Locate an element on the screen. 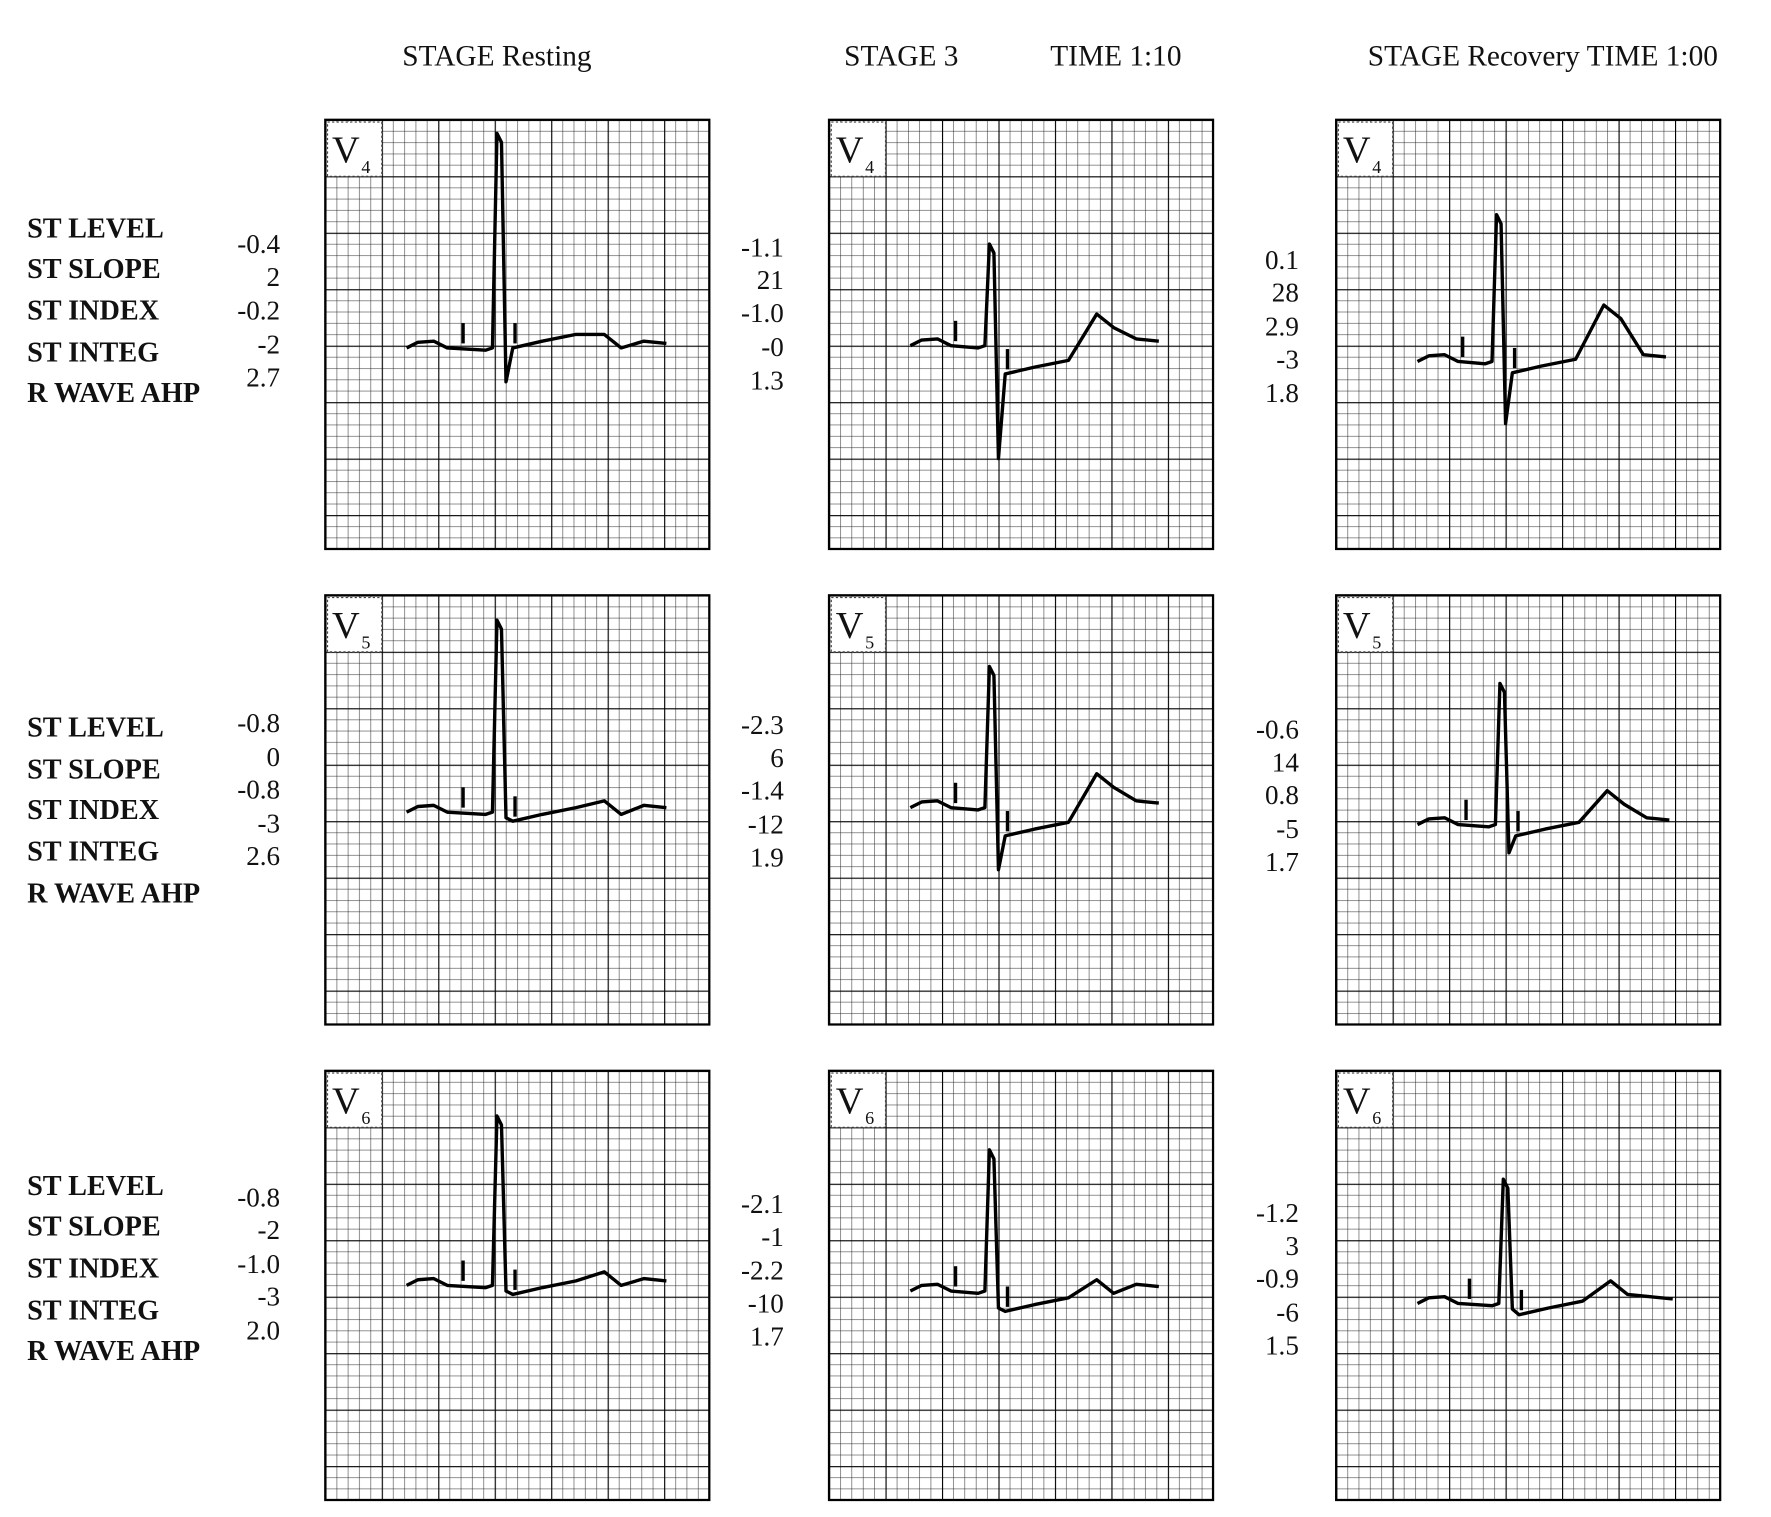 This screenshot has height=1517, width=1771. measure-value: -0.4 is located at coordinates (258, 244).